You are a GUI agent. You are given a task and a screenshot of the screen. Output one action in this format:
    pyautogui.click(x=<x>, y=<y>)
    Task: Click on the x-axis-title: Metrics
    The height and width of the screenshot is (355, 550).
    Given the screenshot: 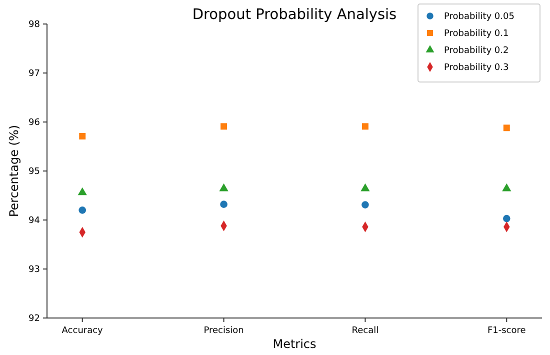 What is the action you would take?
    pyautogui.click(x=294, y=344)
    